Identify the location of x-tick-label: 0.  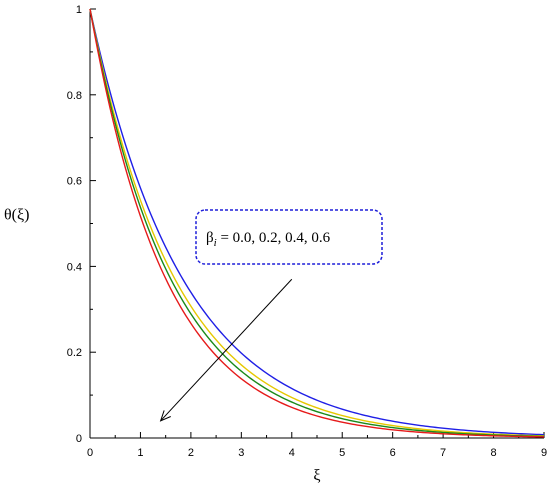
(90, 453).